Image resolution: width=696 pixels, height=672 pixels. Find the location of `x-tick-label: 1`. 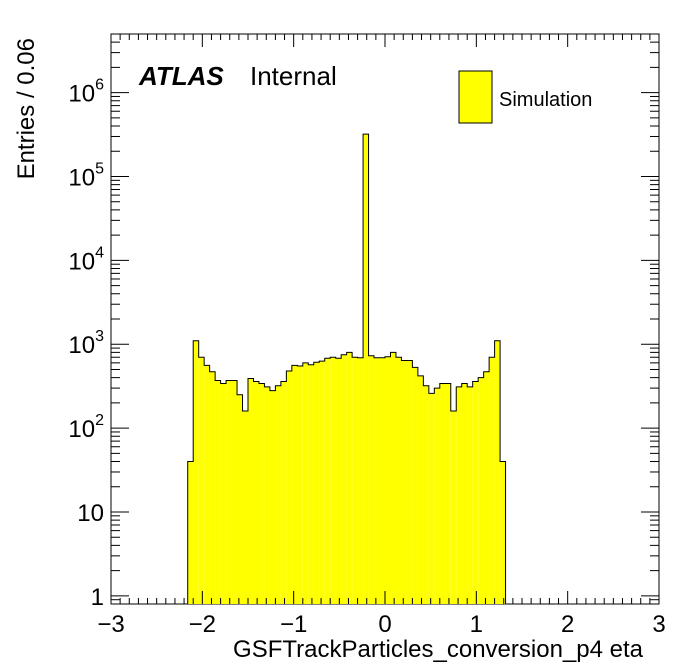

x-tick-label: 1 is located at coordinates (476, 624).